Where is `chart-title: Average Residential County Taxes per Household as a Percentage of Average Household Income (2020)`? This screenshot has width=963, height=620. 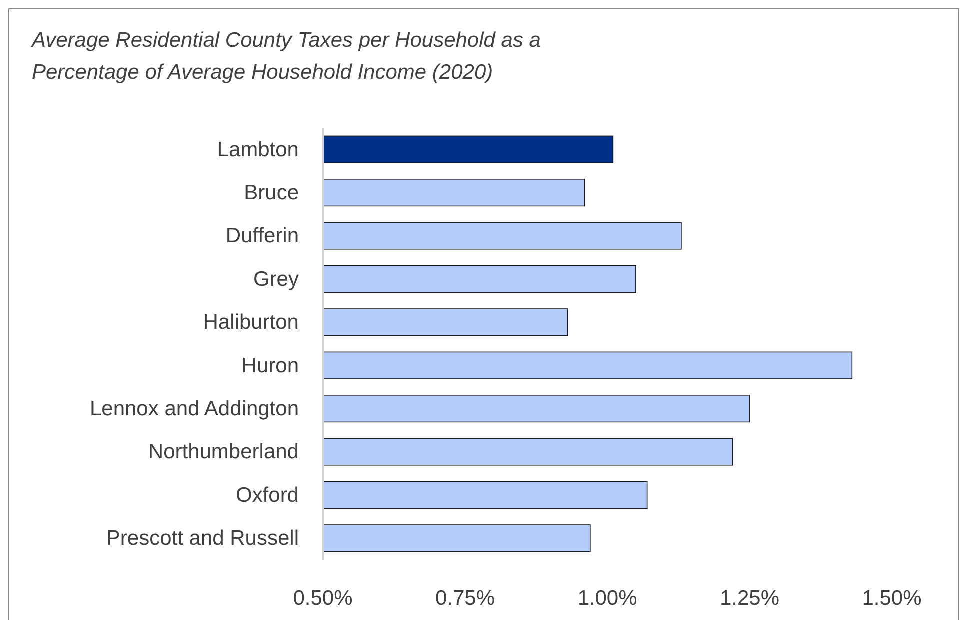
chart-title: Average Residential County Taxes per Household as a Percentage of Average Household Income (2020) is located at coordinates (285, 56).